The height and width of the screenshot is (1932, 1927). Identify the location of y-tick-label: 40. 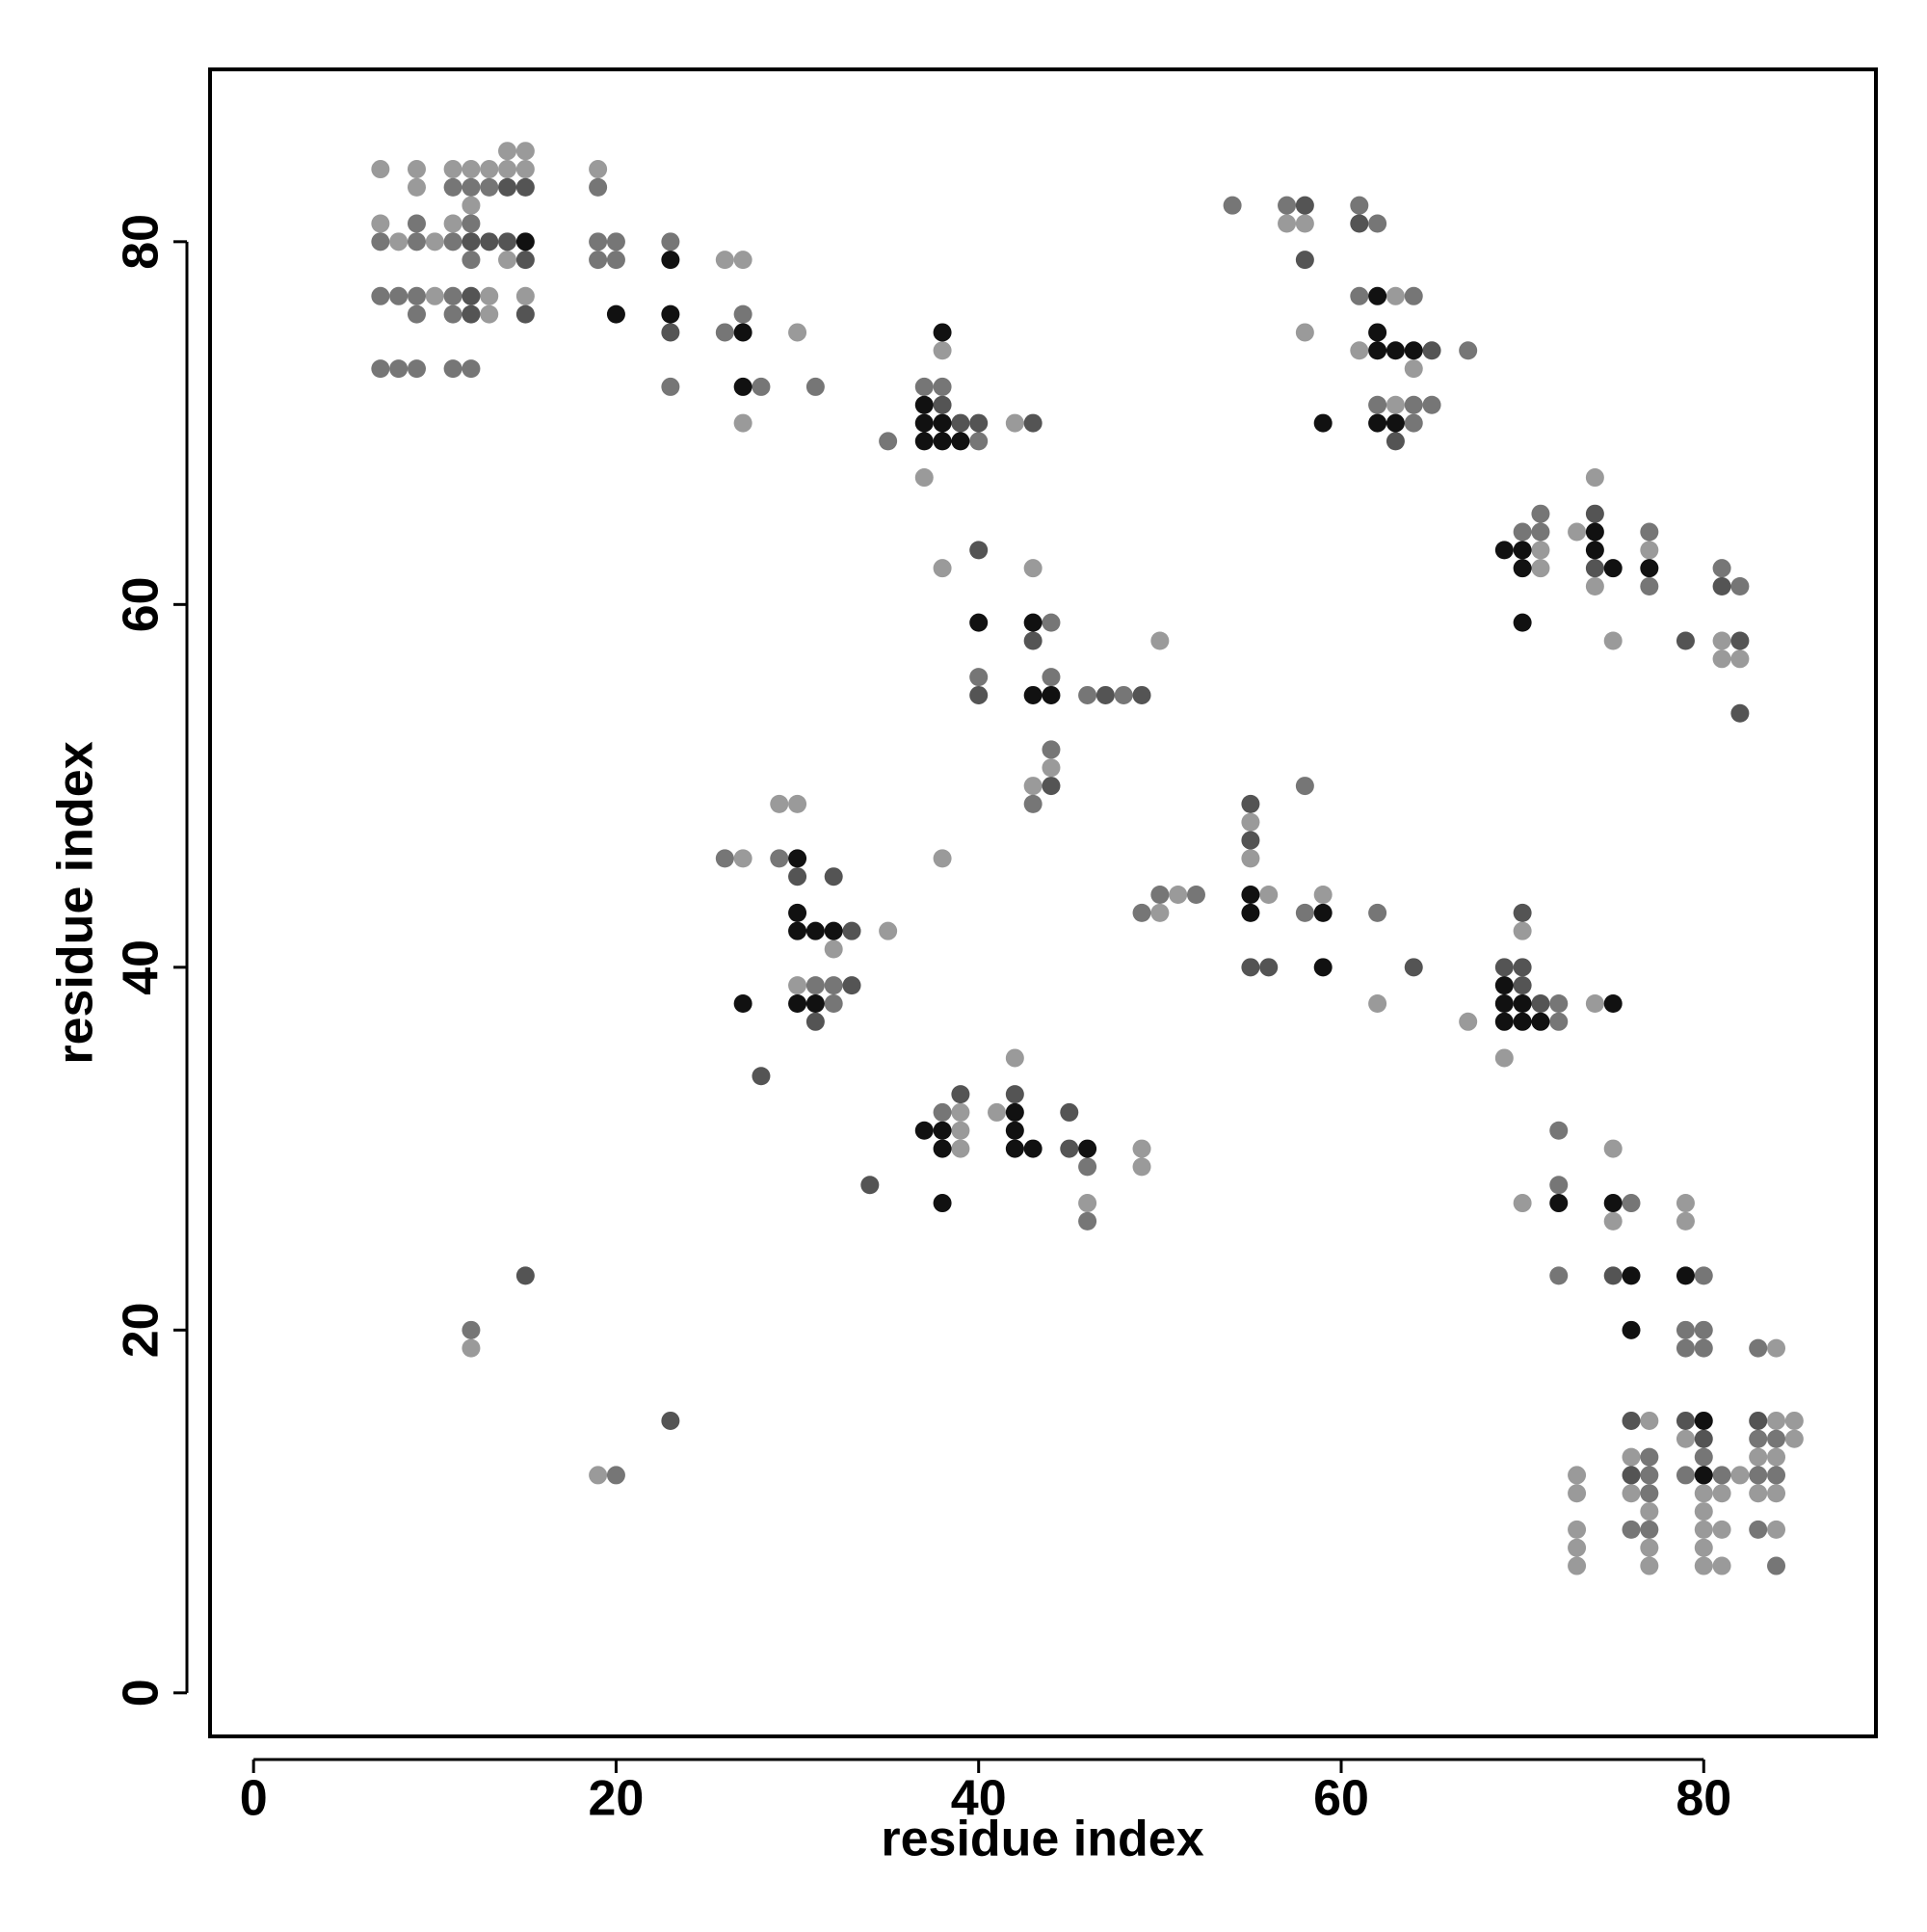
(142, 967).